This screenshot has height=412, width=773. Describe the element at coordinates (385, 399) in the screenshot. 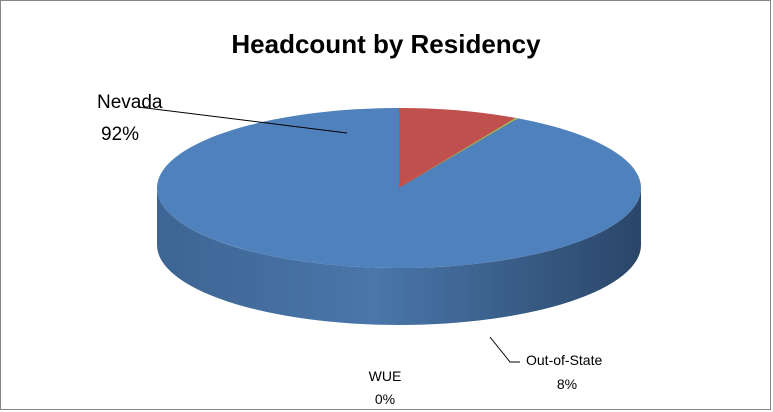

I see `wue-label-pct: 0%` at that location.